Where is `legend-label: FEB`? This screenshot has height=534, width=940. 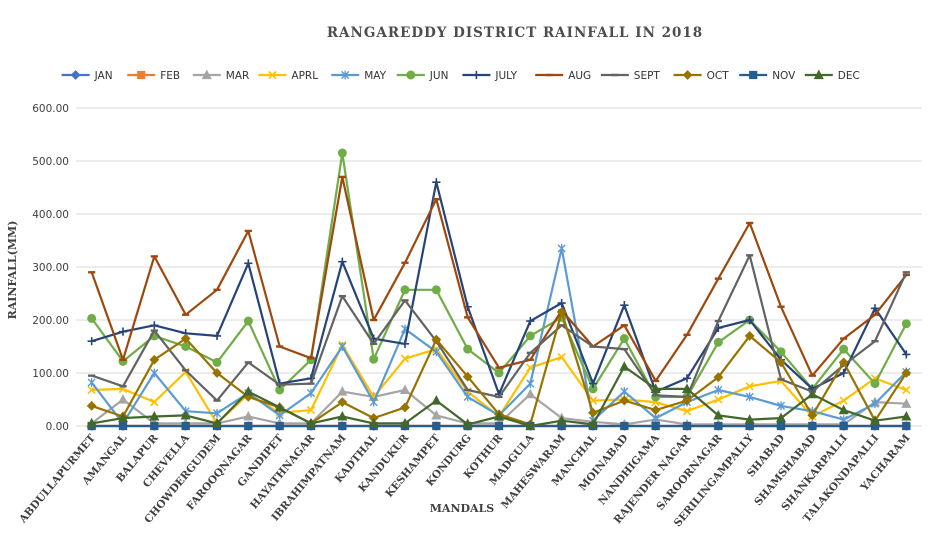
legend-label: FEB is located at coordinates (170, 76).